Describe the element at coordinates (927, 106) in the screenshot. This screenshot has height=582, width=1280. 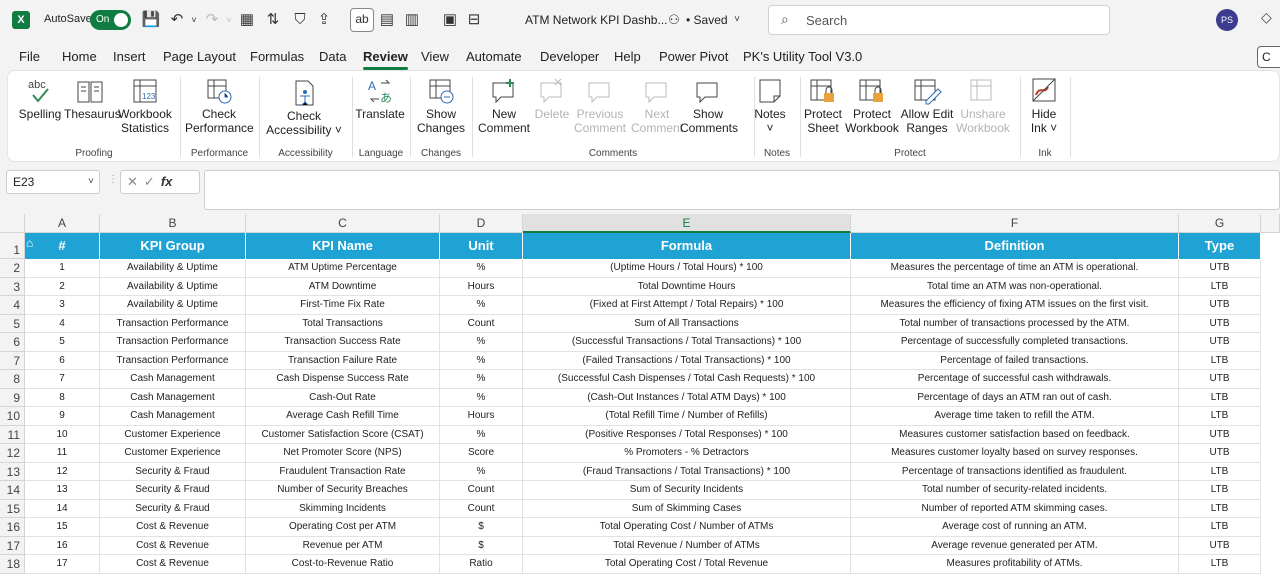
I see `allow-edit-ranges-button: Allow Edit Ranges` at that location.